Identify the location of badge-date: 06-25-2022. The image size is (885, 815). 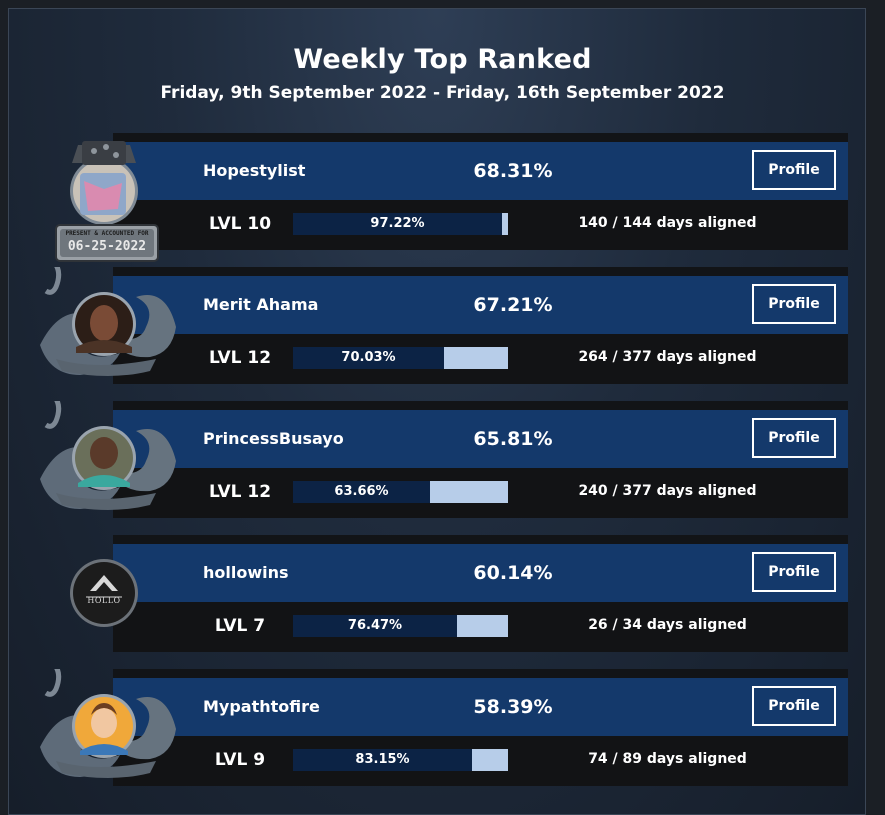
(107, 246).